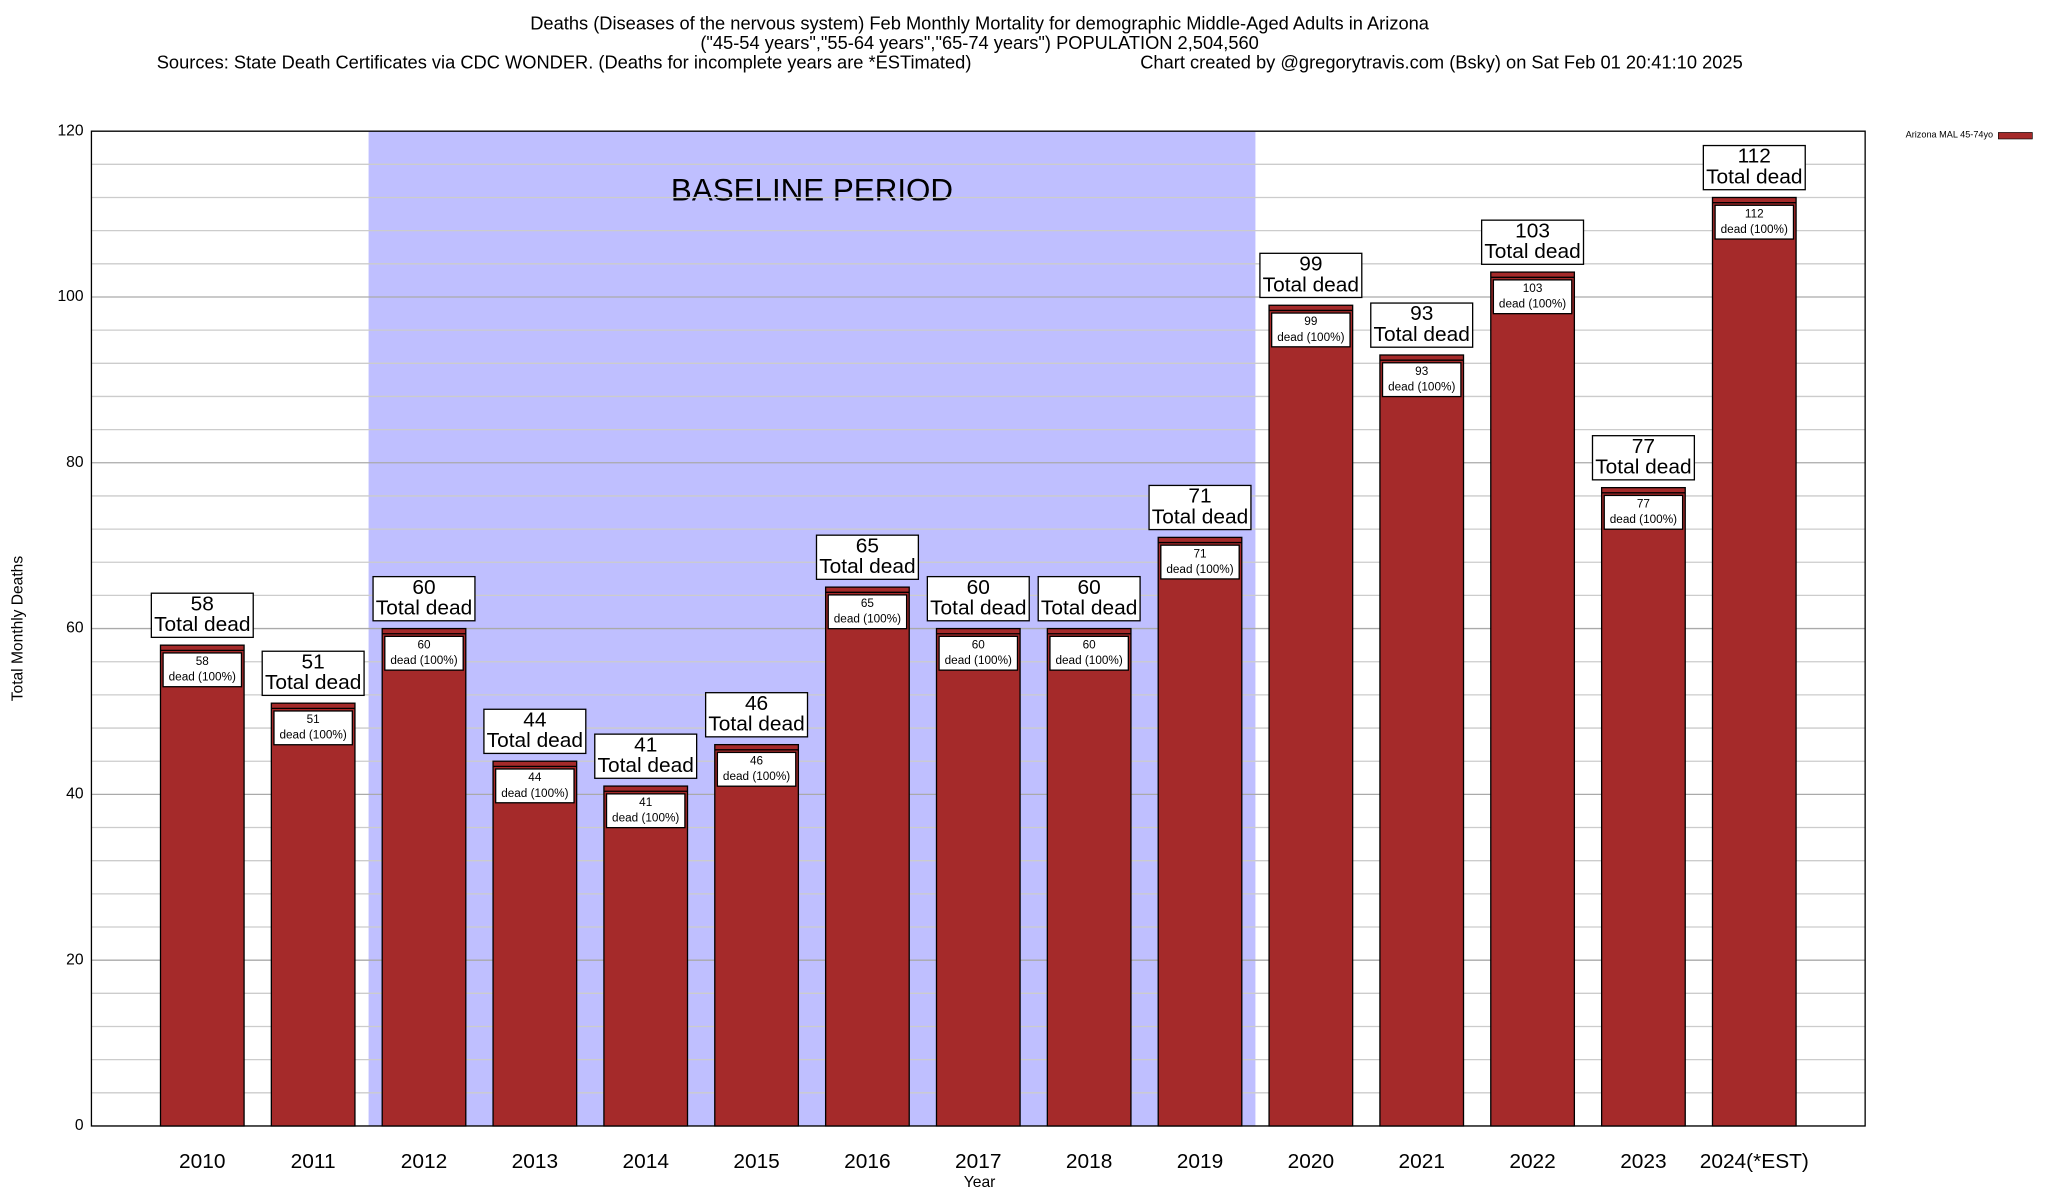  I want to click on total-value: 112, so click(1754, 156).